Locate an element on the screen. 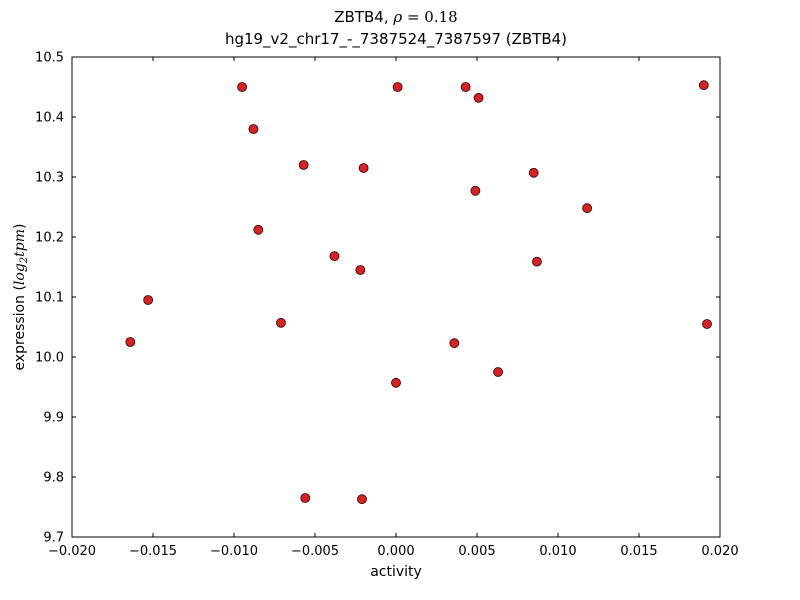  chart-title: ZBTB4, ρ = 0.18 is located at coordinates (395, 17).